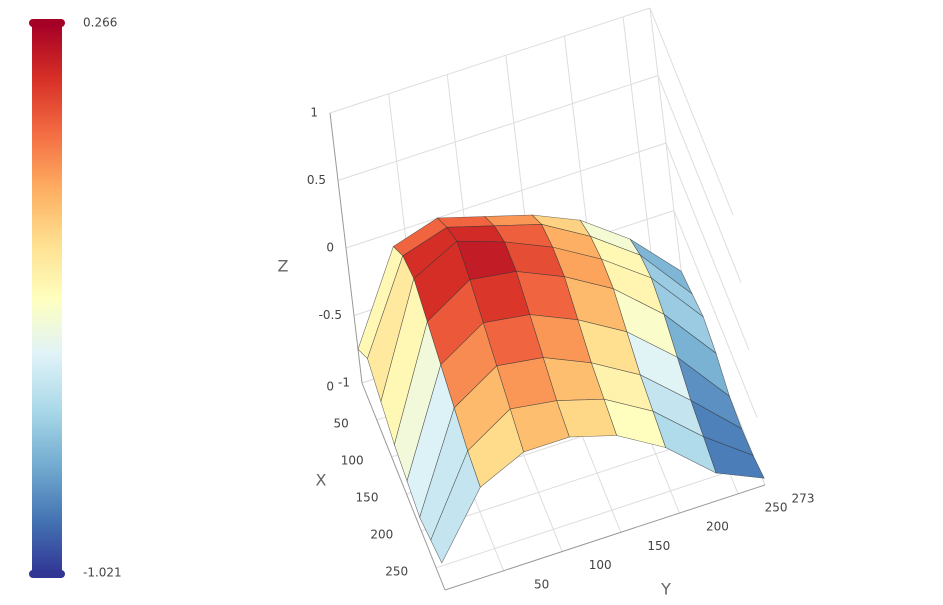  I want to click on colorbar, so click(47, 299).